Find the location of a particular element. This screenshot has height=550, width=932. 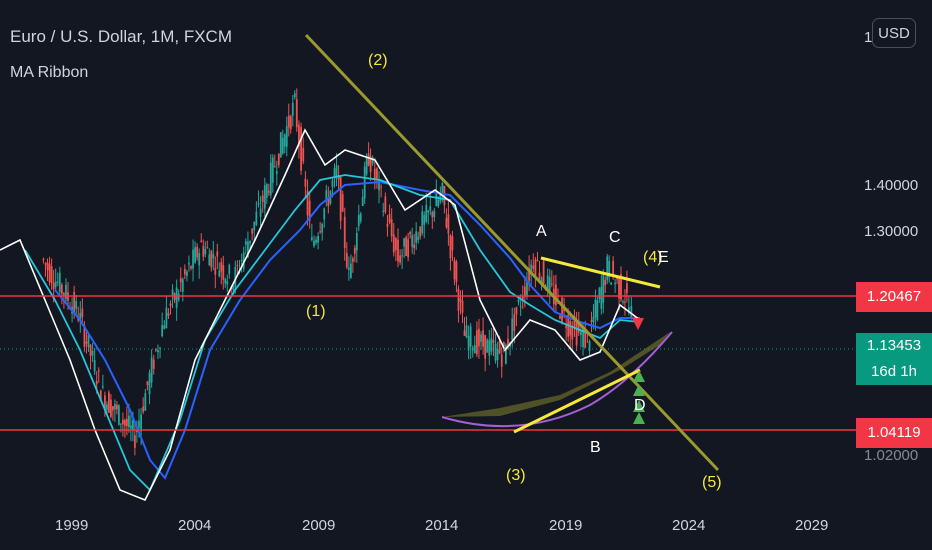

shaded-channel is located at coordinates (556, 374).